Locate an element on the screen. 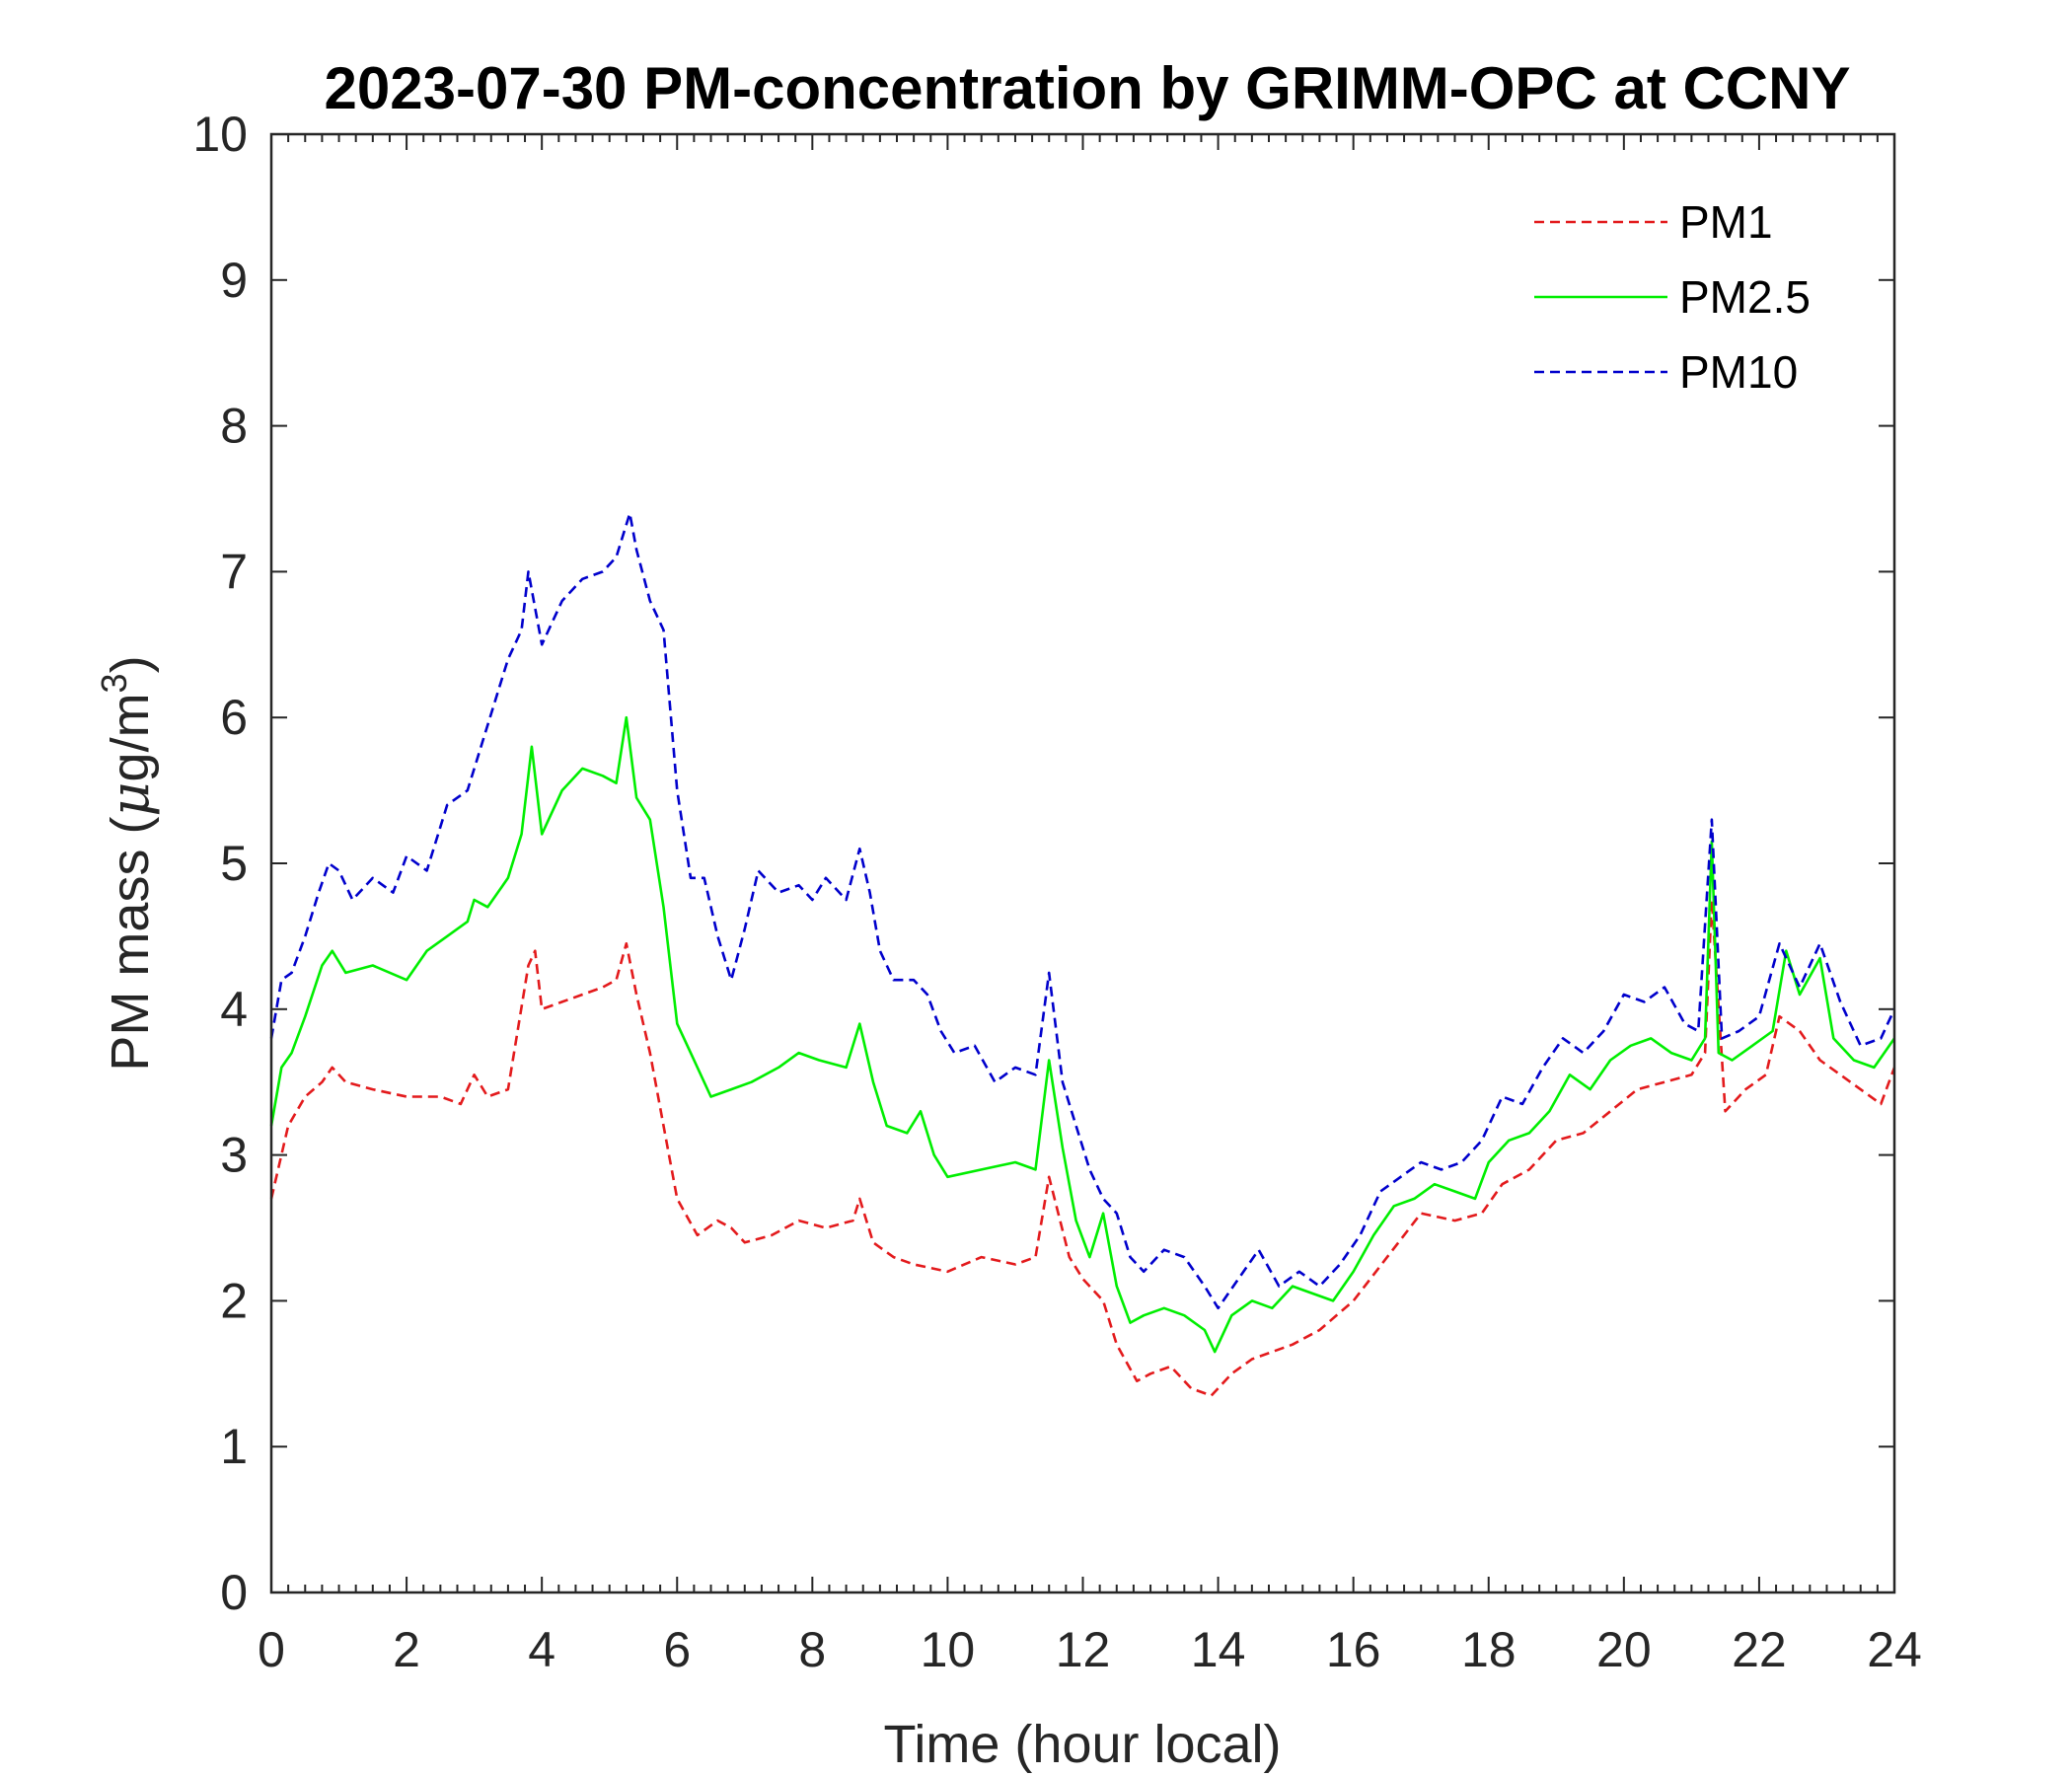 This screenshot has width=2072, height=1776. y-axis-label: PM mass (μg/m3) is located at coordinates (128, 863).